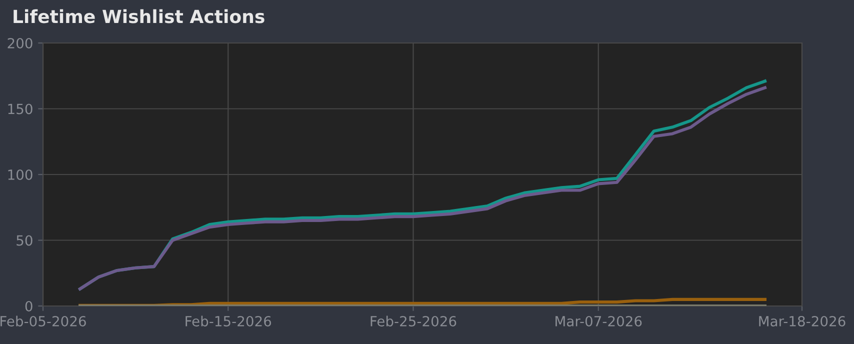 This screenshot has height=344, width=854. What do you see at coordinates (802, 321) in the screenshot?
I see `x-tick-label: Mar-18-2026` at bounding box center [802, 321].